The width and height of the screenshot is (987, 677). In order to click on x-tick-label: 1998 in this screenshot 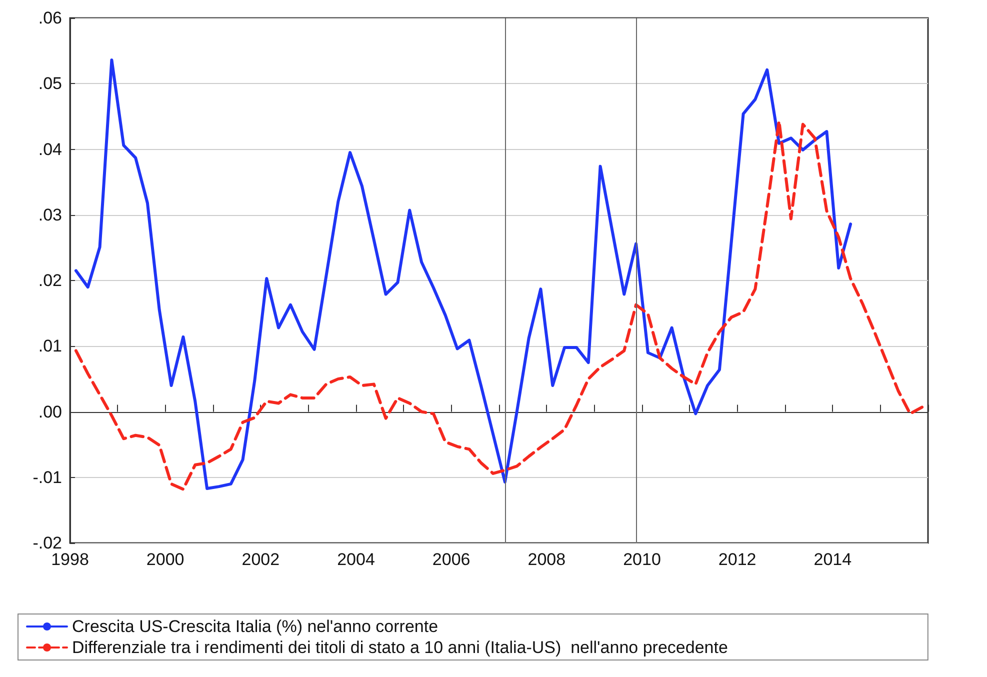, I will do `click(70, 559)`.